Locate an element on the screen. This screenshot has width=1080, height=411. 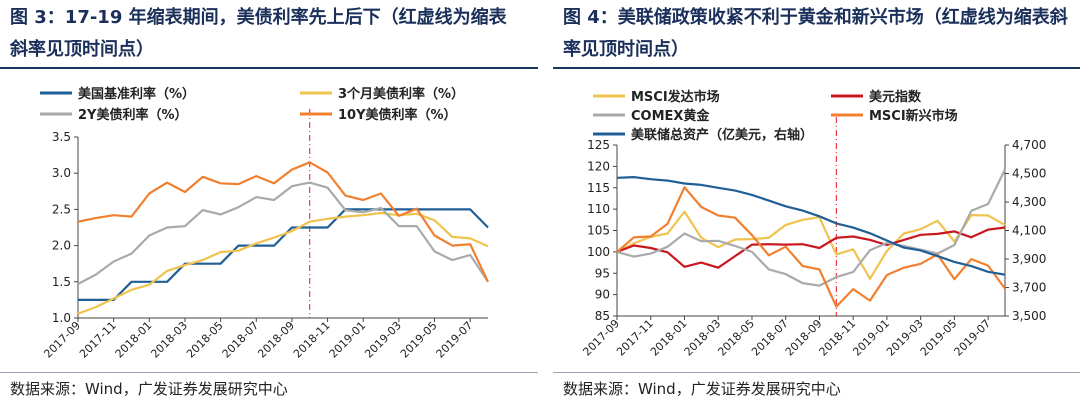
x-tick-label: 2018-11 is located at coordinates (312, 340).